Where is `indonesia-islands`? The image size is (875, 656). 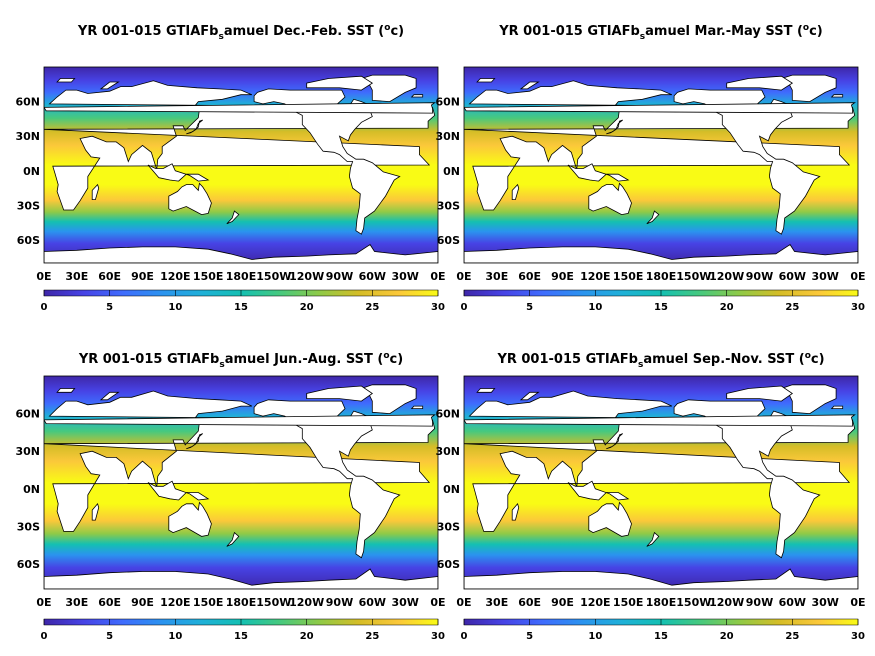
indonesia-islands is located at coordinates (178, 172).